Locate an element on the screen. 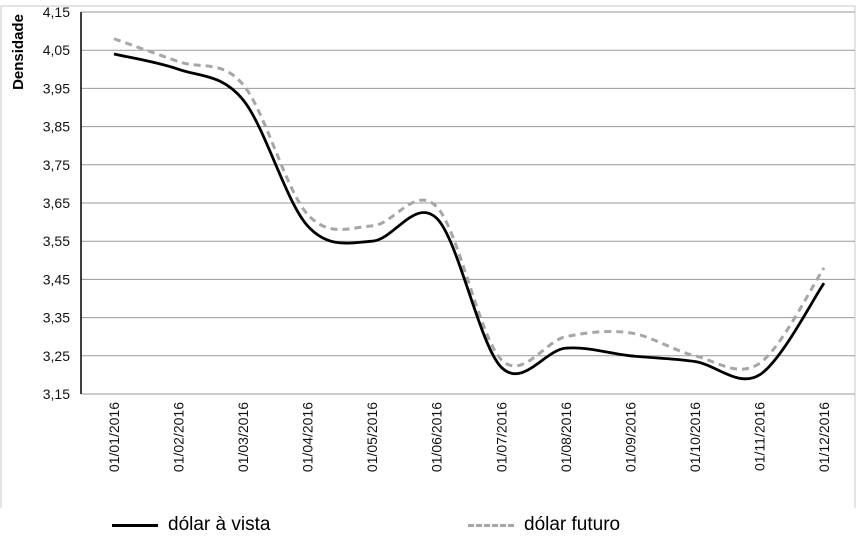 The width and height of the screenshot is (865, 540). x-tick-label: 01/12/2016 is located at coordinates (824, 437).